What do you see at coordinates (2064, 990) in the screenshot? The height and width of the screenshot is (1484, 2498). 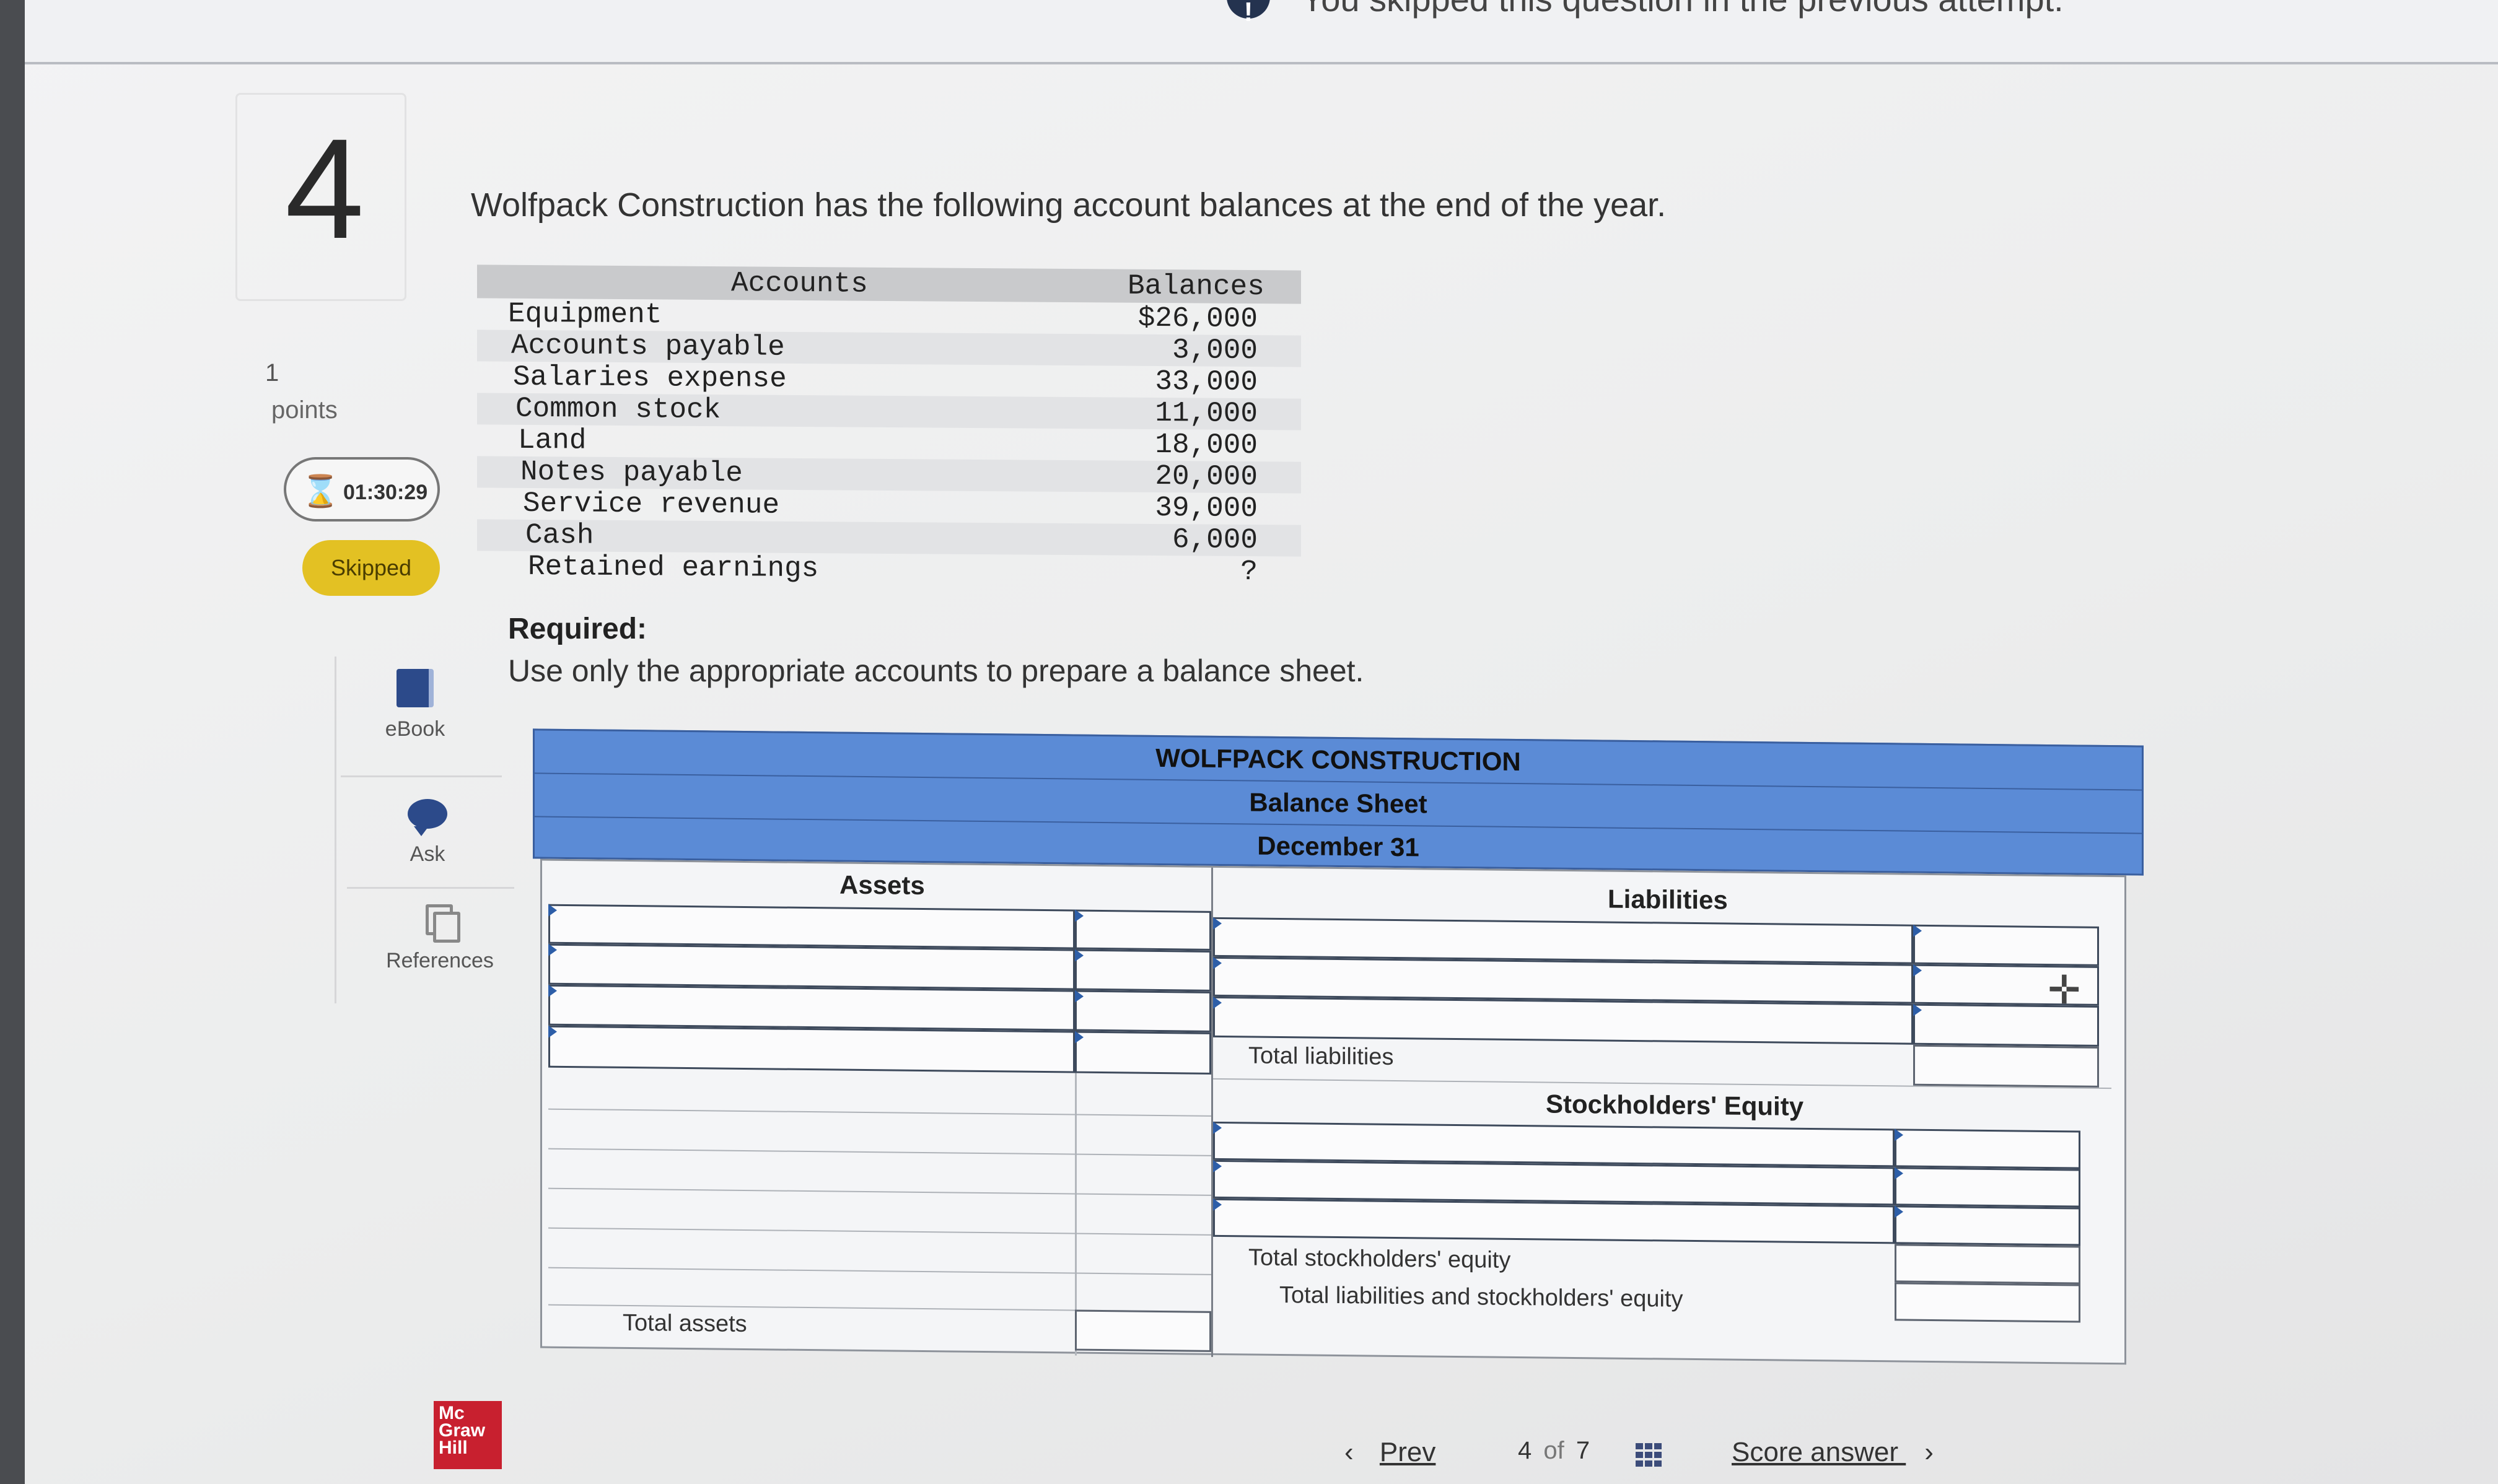 I see `add-row-icon: ✛` at bounding box center [2064, 990].